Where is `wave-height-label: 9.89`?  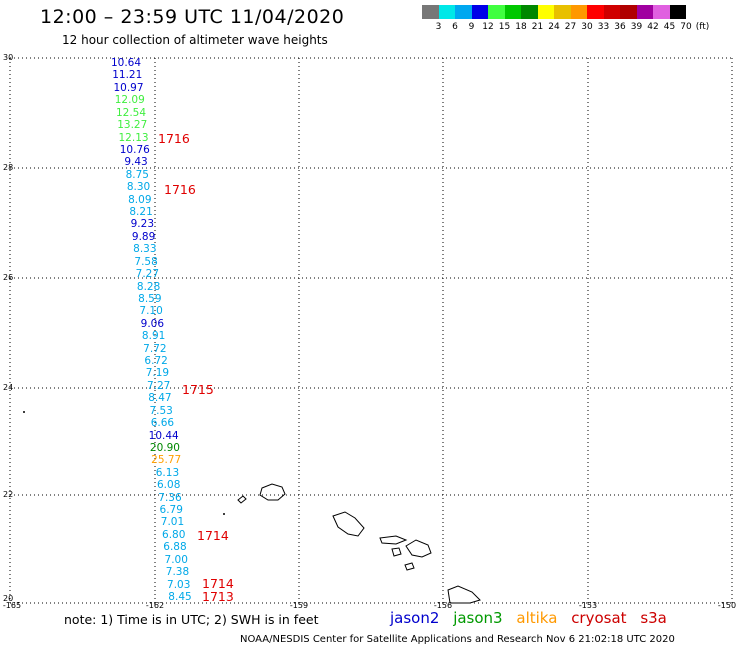
wave-height-label: 9.89 is located at coordinates (143, 236).